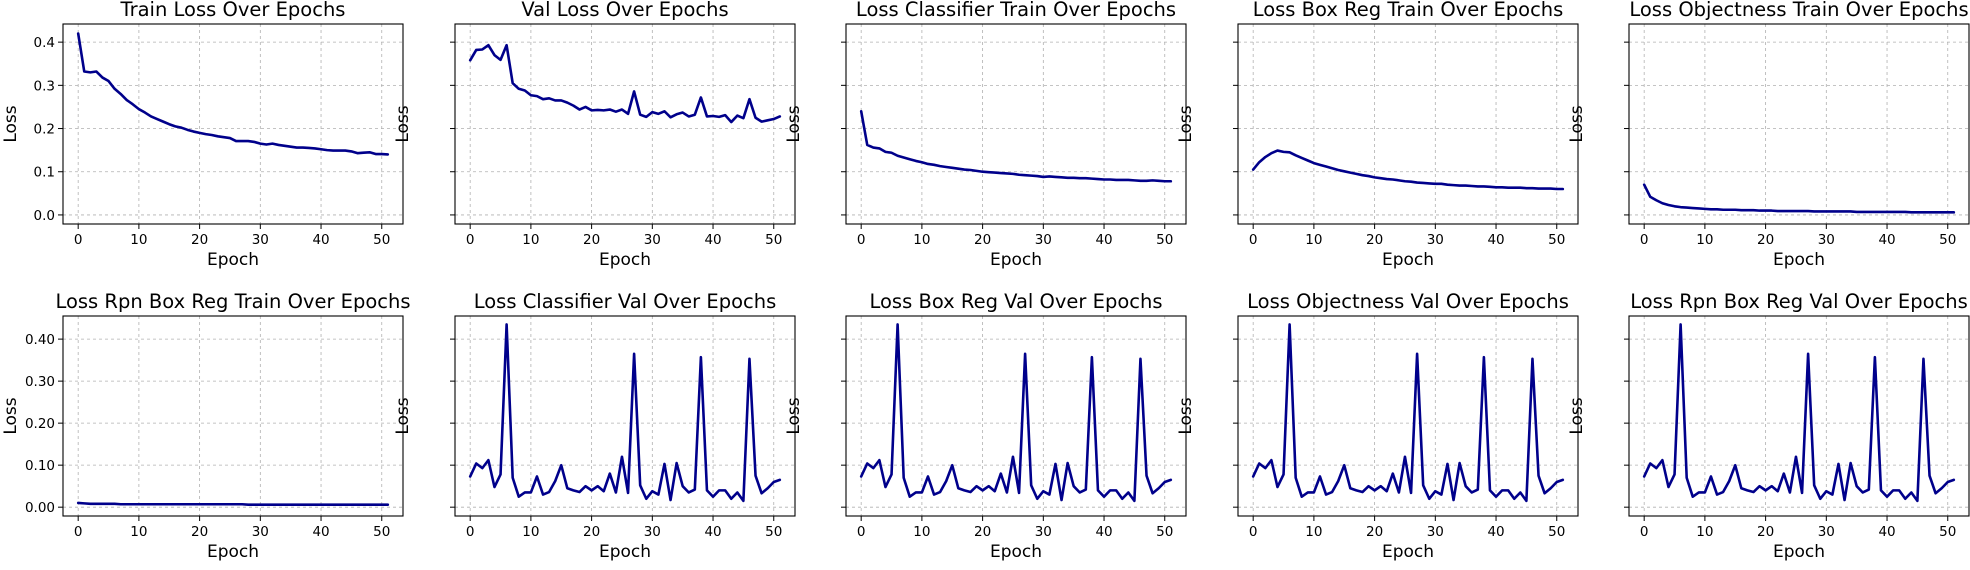  I want to click on chart-title: Loss Rpn Box Reg Train Over Epochs, so click(232, 301).